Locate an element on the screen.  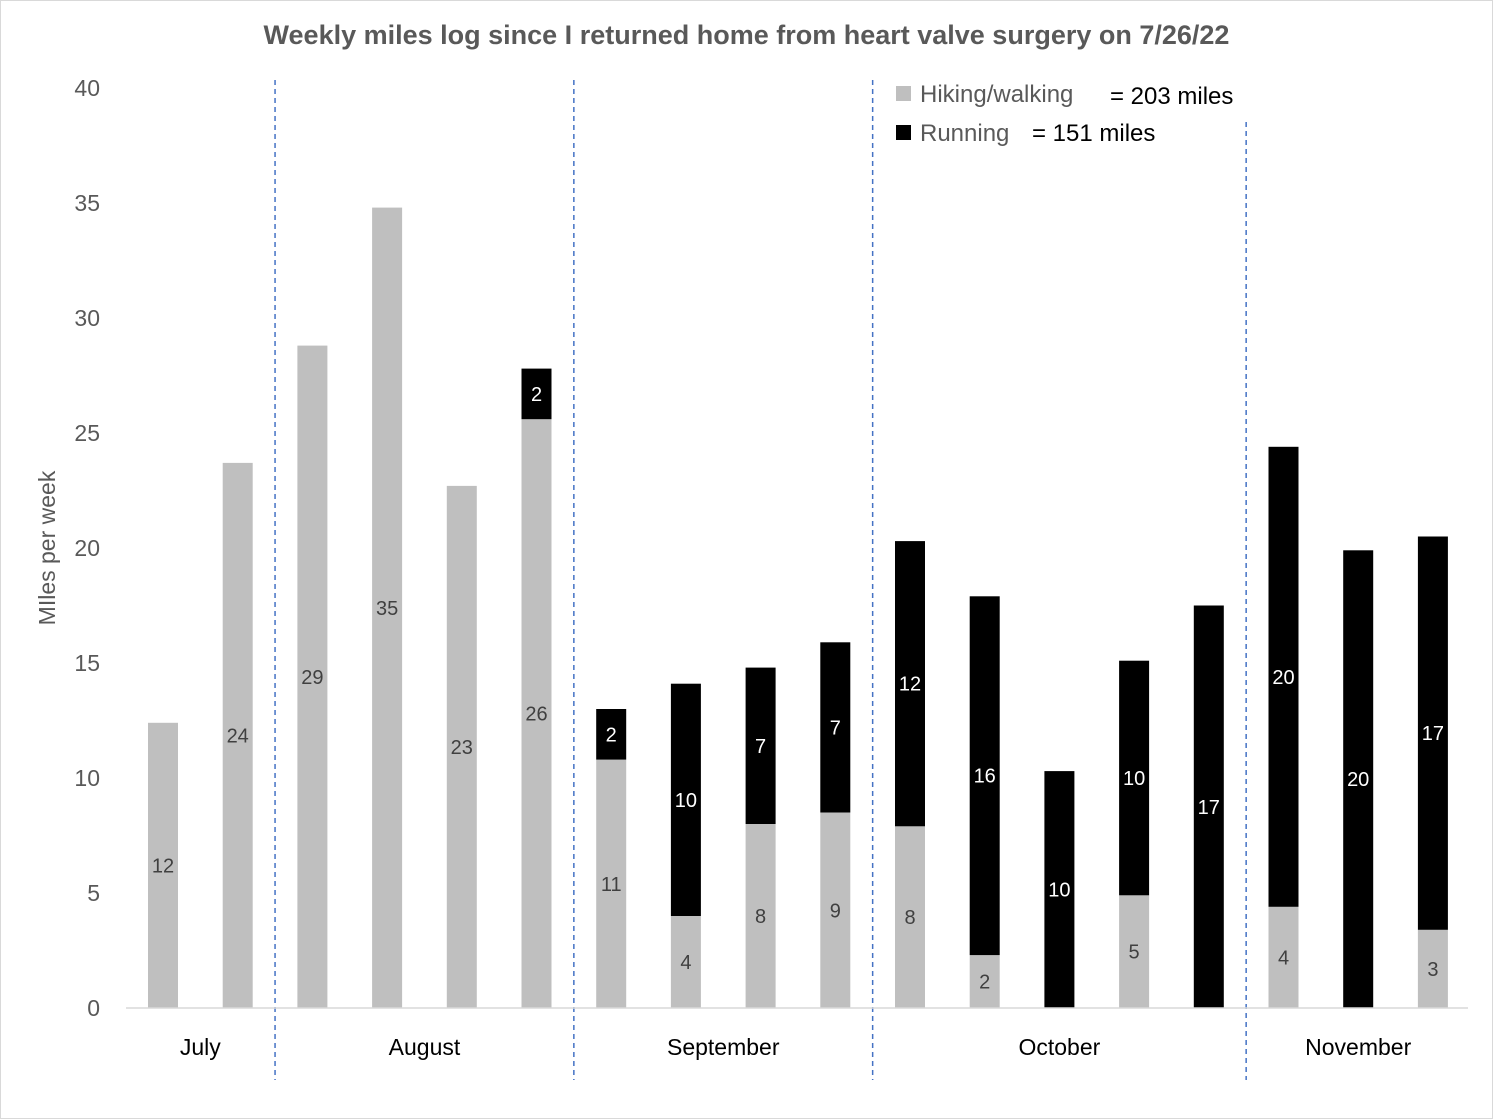
y-tick-label: 5 is located at coordinates (93, 893).